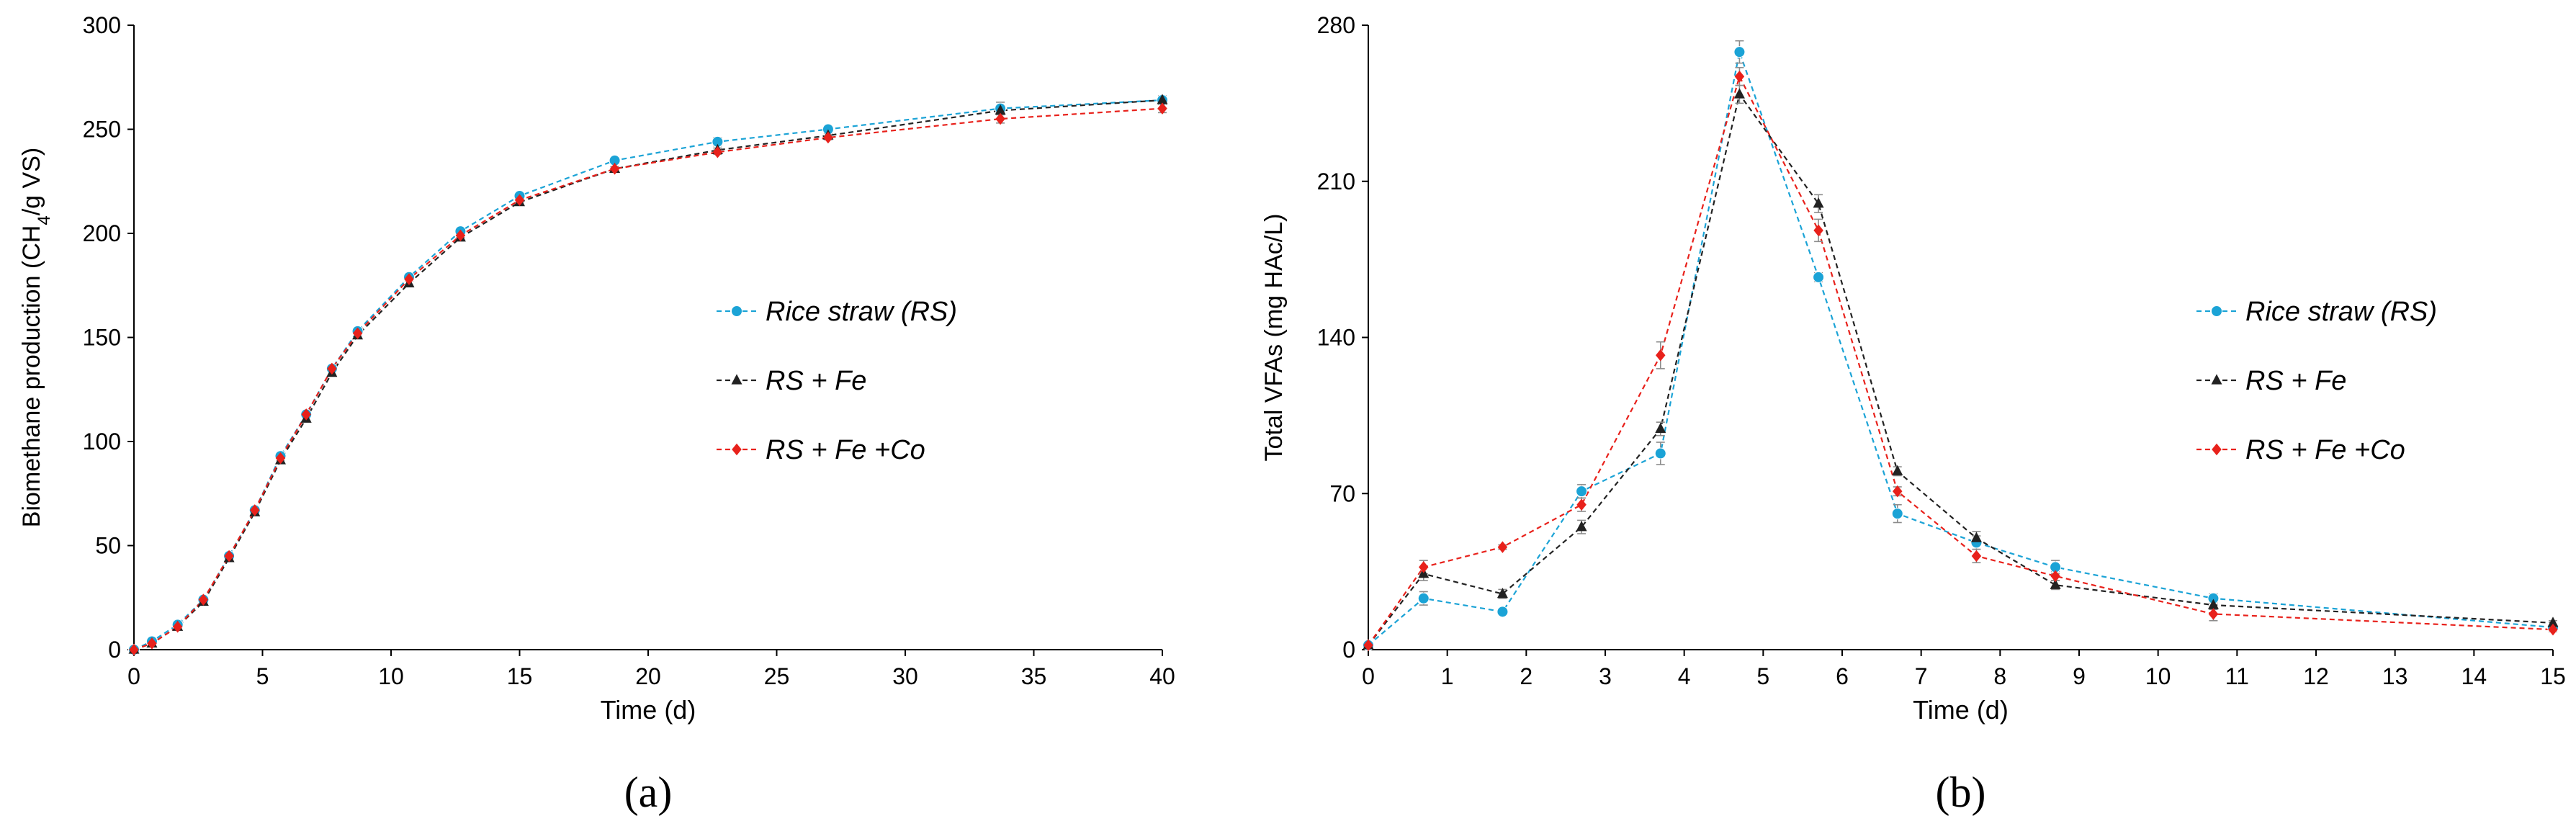 Image resolution: width=2576 pixels, height=829 pixels. Describe the element at coordinates (1842, 676) in the screenshot. I see `b-x-tick-label: 6` at that location.